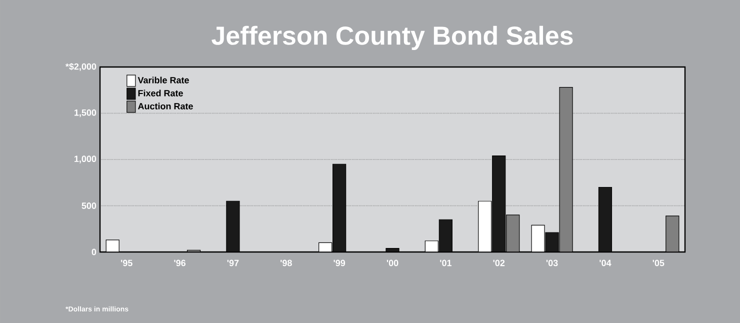  What do you see at coordinates (180, 263) in the screenshot?
I see `x-tick-label: '96` at bounding box center [180, 263].